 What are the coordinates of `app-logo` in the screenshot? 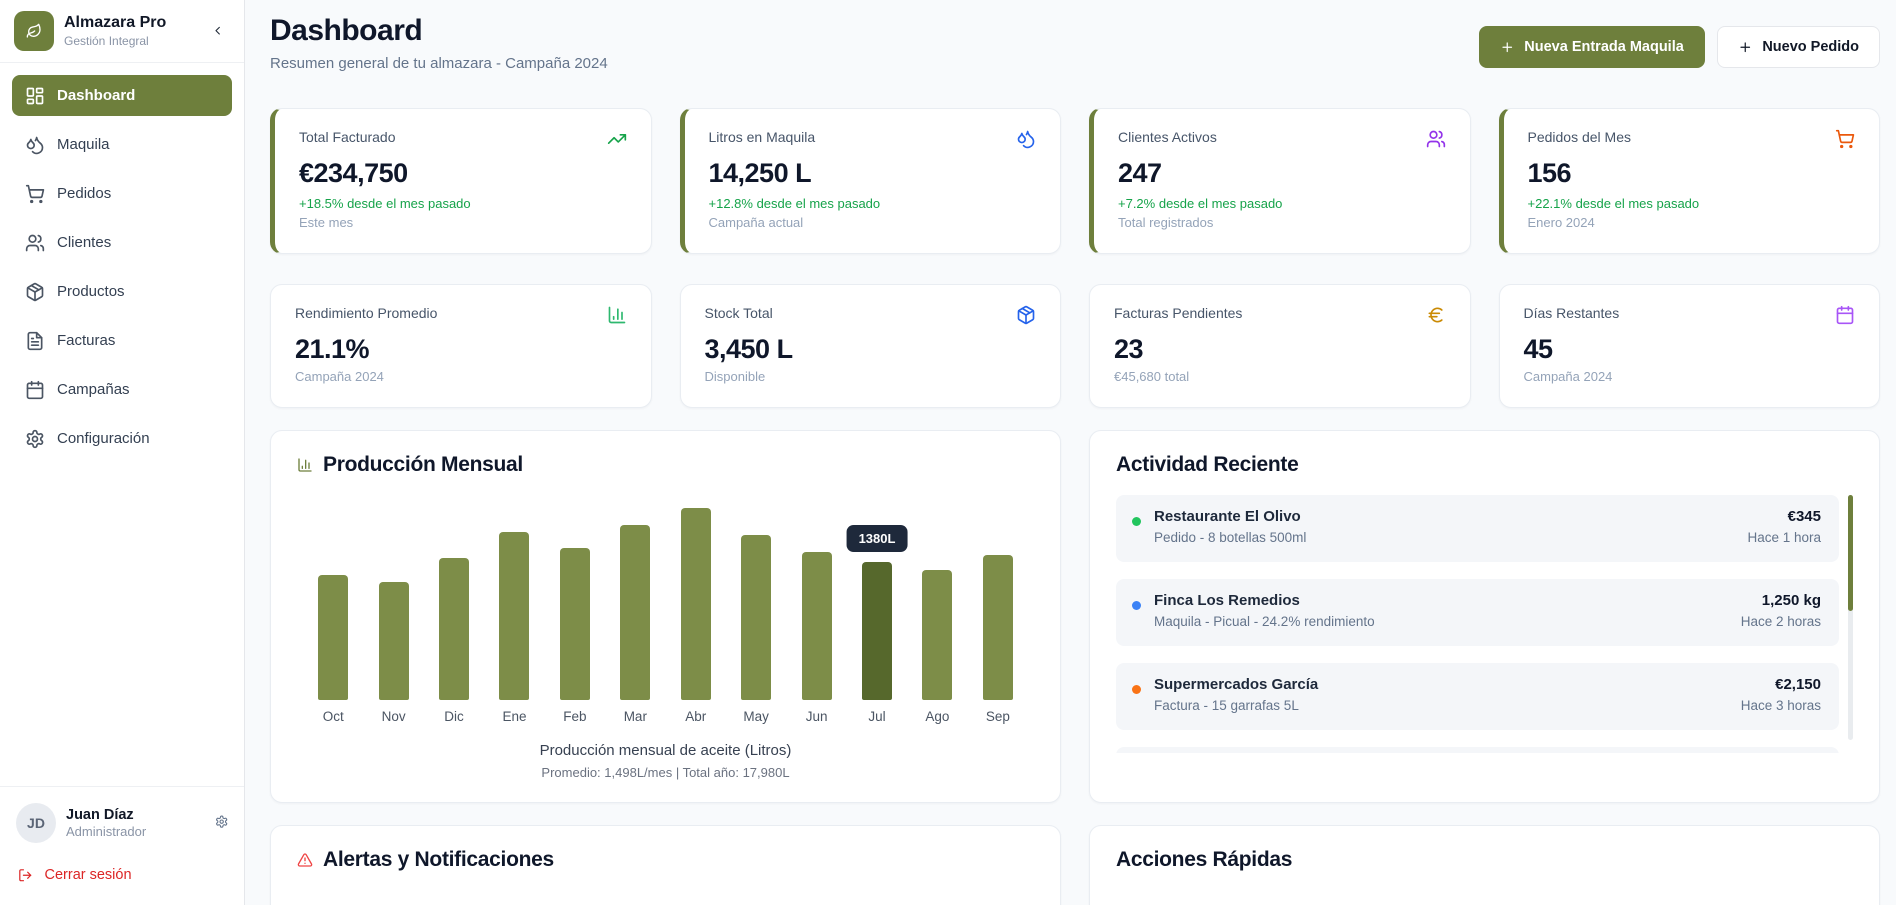 It's located at (34, 31).